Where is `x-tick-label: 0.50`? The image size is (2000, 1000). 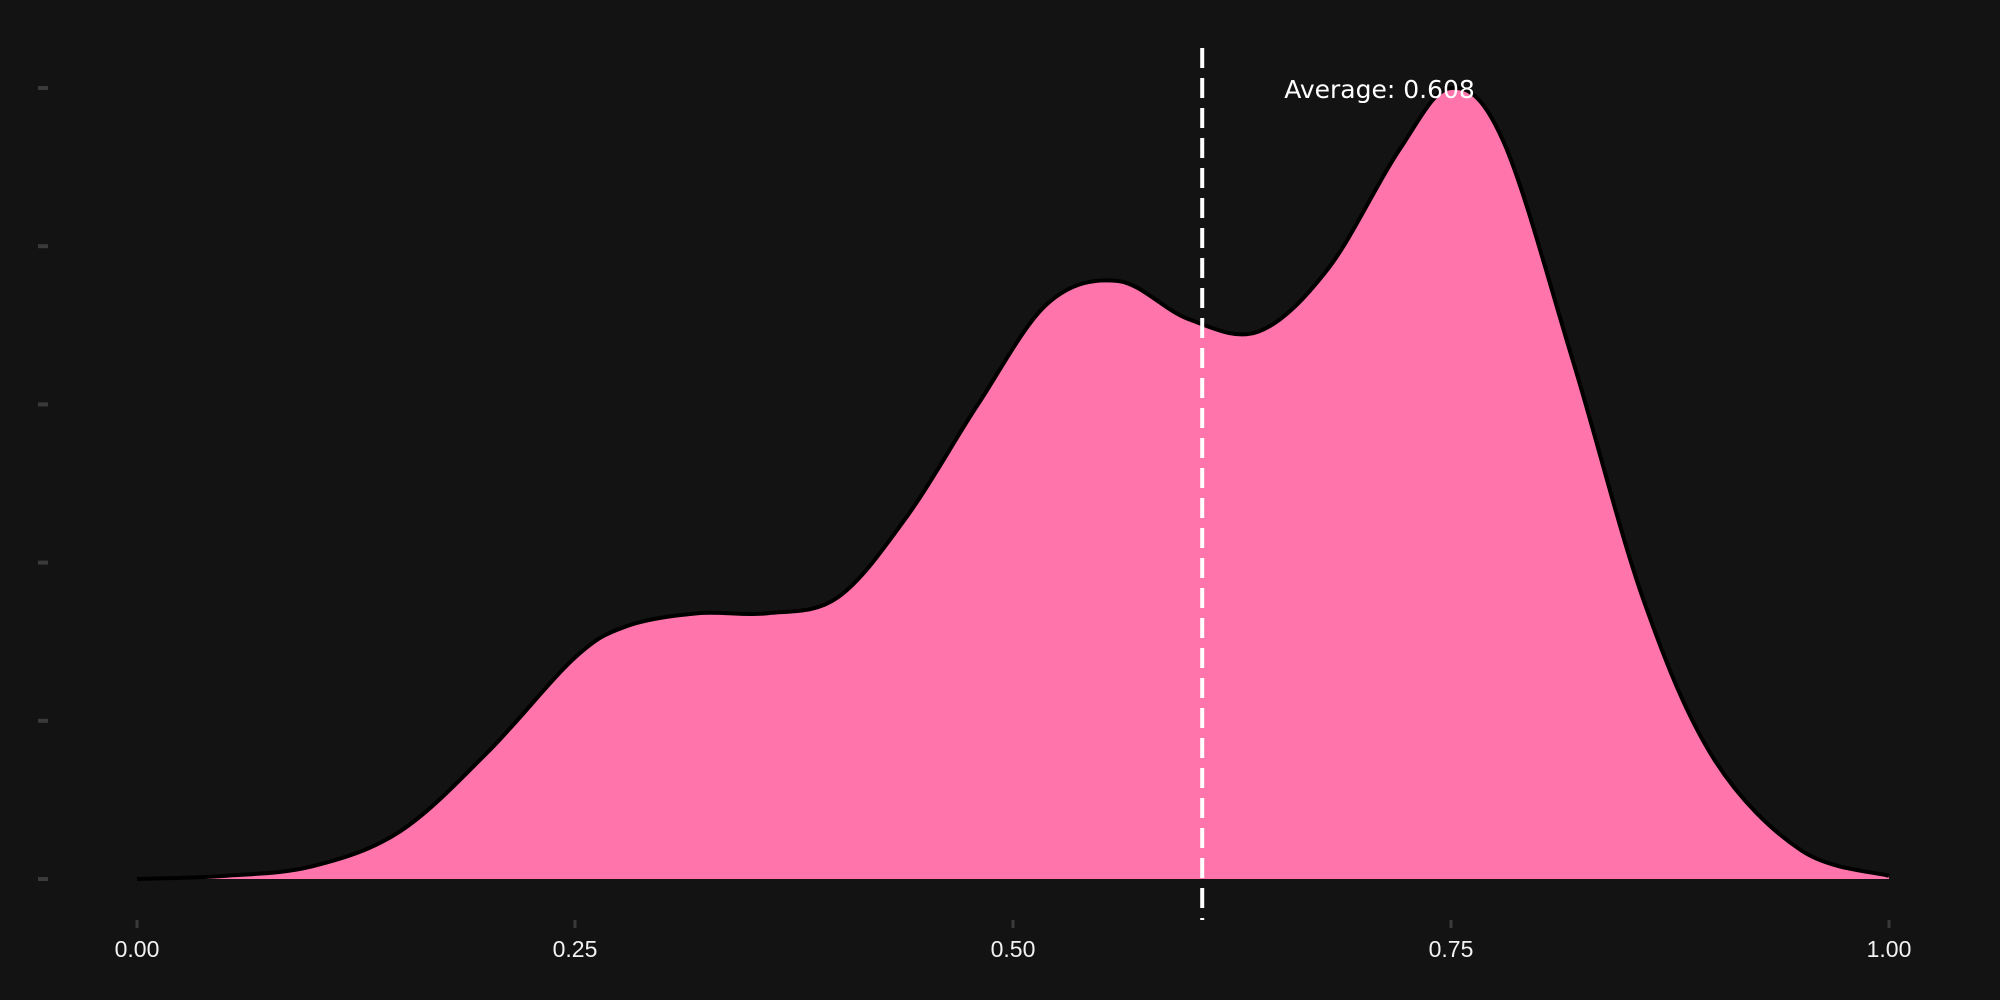
x-tick-label: 0.50 is located at coordinates (1013, 949).